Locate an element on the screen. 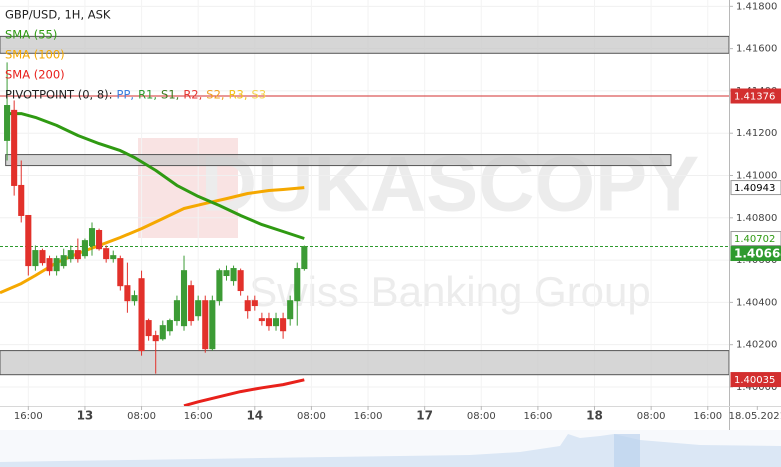  y-tick-label: 1.40400 is located at coordinates (756, 302).